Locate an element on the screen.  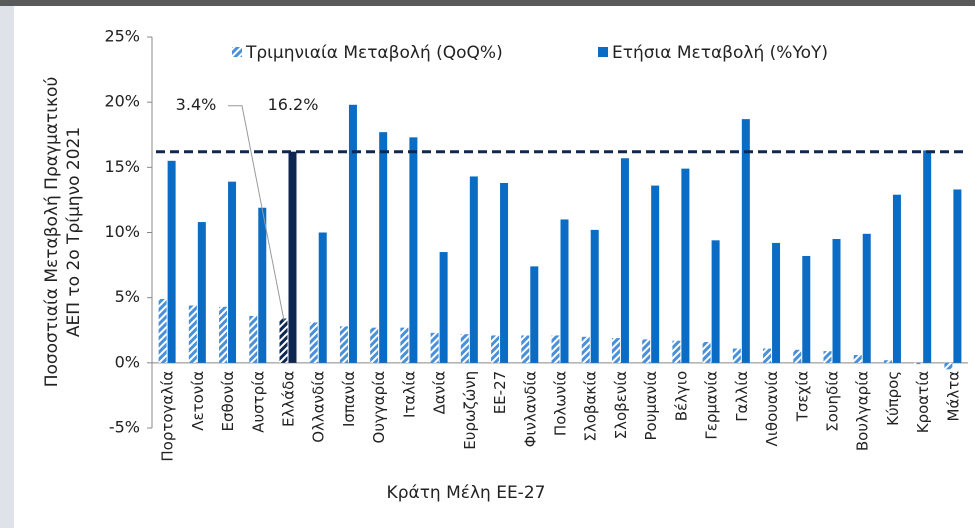
x-tick-label: Σουηδία is located at coordinates (833, 401).